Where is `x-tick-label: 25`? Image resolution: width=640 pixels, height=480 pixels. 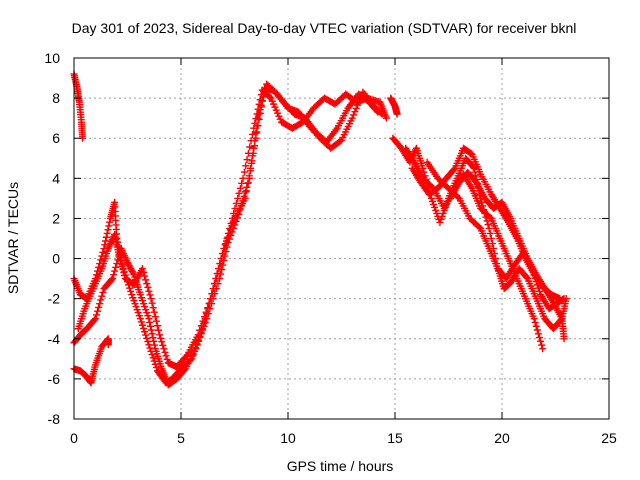
x-tick-label: 25 is located at coordinates (609, 438).